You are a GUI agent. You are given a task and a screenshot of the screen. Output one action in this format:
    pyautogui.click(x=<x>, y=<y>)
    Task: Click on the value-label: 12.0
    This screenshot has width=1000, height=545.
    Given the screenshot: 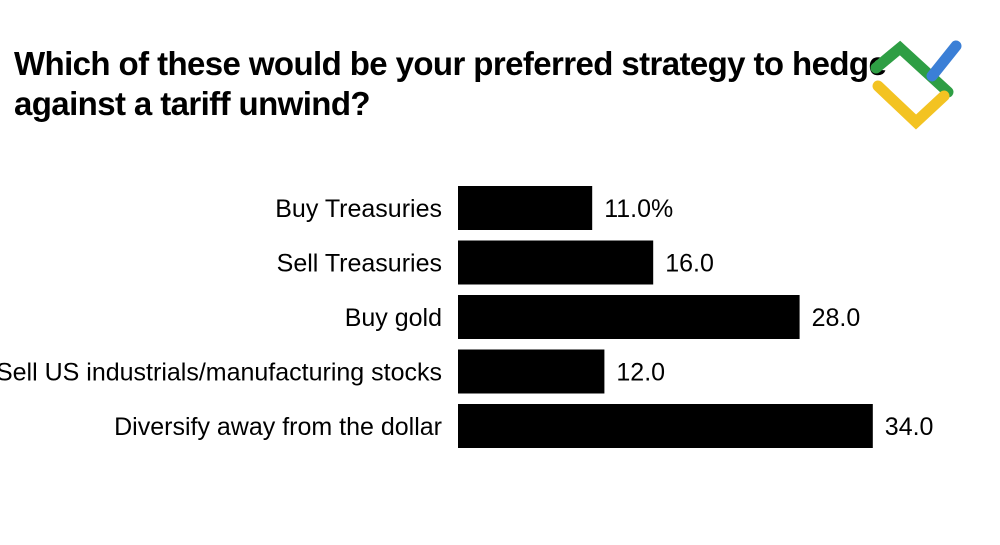 What is the action you would take?
    pyautogui.click(x=640, y=373)
    